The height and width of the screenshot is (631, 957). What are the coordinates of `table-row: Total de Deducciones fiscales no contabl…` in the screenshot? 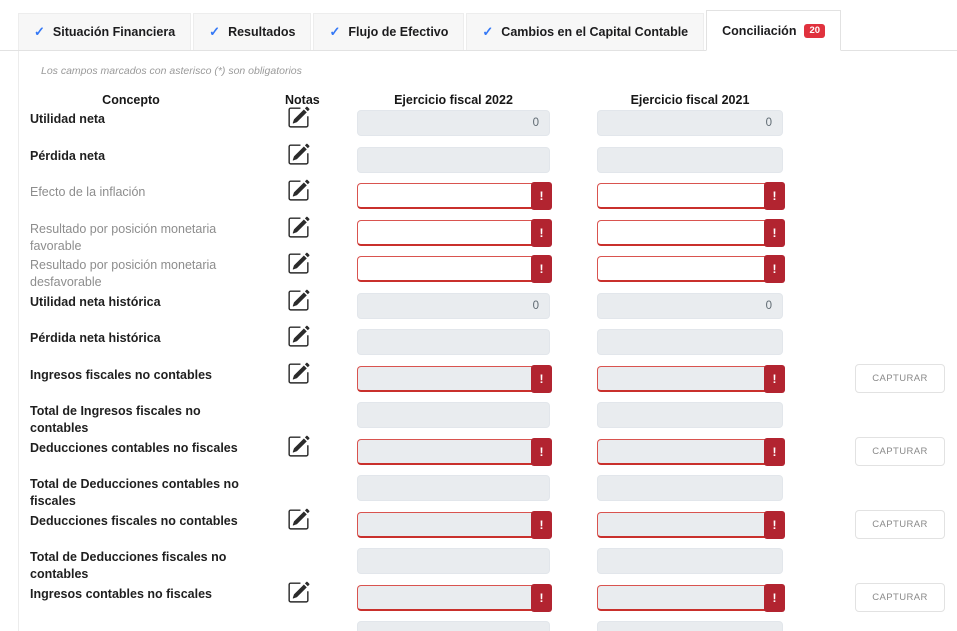 It's located at (493, 566).